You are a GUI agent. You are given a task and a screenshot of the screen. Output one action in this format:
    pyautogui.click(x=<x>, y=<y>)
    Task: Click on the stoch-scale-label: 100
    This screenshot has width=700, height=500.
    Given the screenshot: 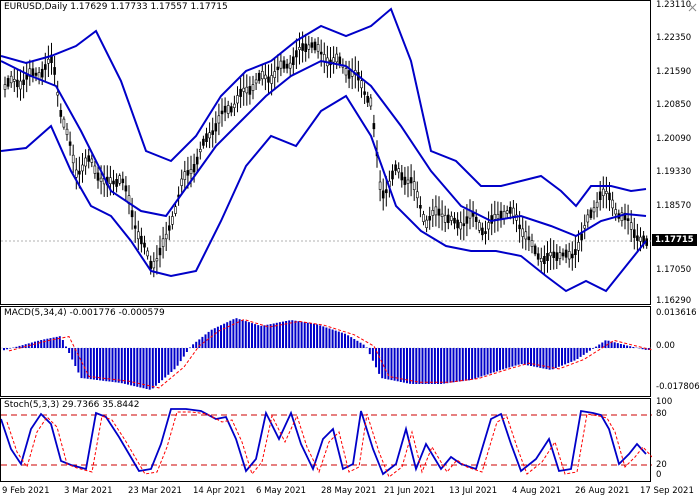 What is the action you would take?
    pyautogui.click(x=664, y=402)
    